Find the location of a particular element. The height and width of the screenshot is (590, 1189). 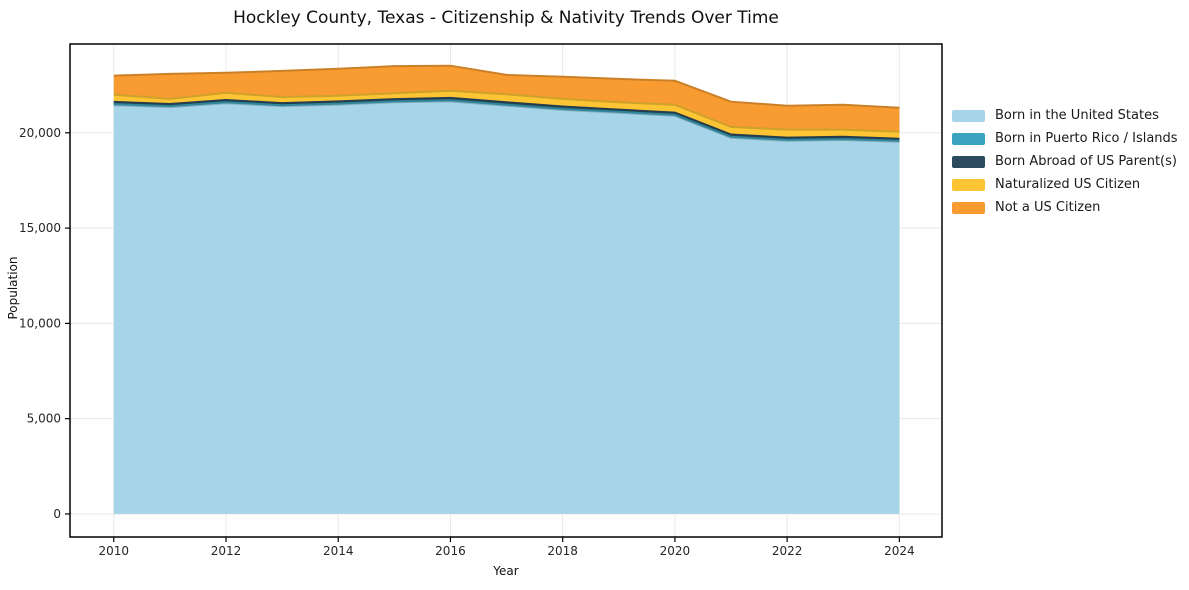

legend-item: Born in the United States is located at coordinates (1065, 115).